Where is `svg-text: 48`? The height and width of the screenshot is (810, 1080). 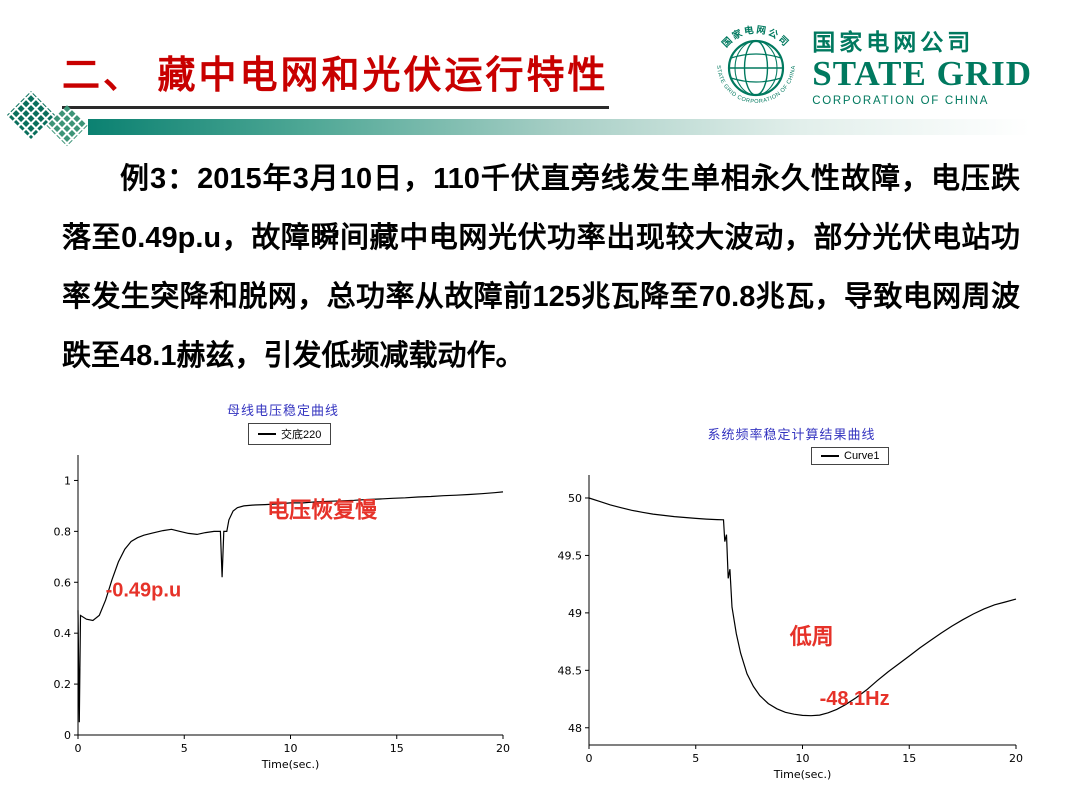
svg-text: 48 is located at coordinates (575, 728).